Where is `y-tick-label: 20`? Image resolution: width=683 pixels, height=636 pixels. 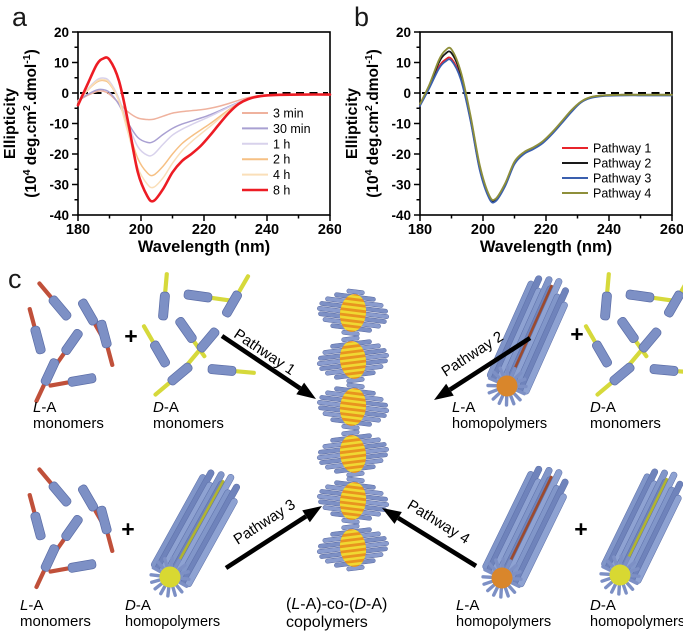 y-tick-label: 20 is located at coordinates (61, 32).